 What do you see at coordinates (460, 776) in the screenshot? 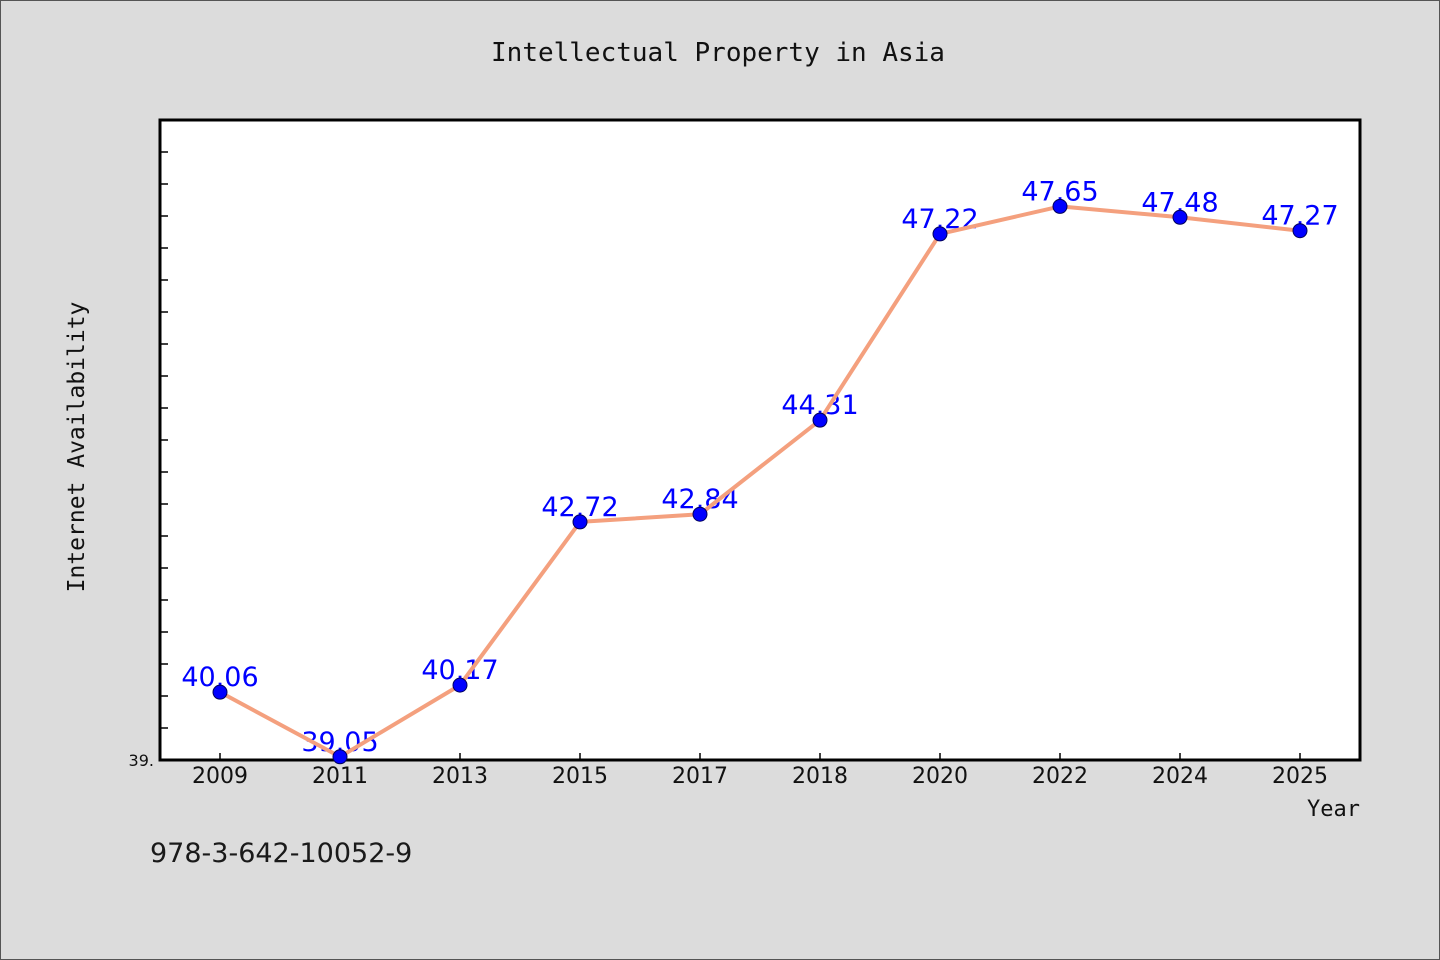
I see `x-tick-label: 2013` at bounding box center [460, 776].